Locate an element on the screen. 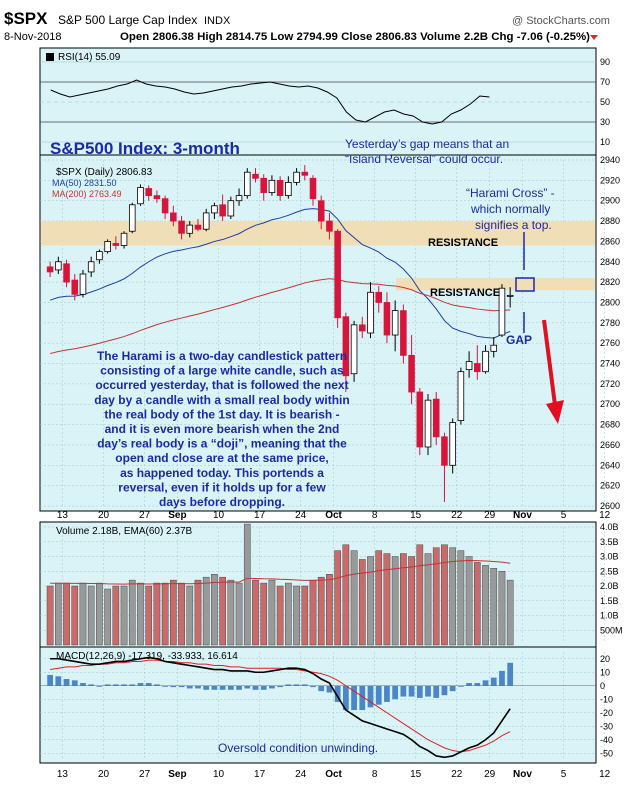 The image size is (638, 793). rsi-tick-label: 30 is located at coordinates (605, 122).